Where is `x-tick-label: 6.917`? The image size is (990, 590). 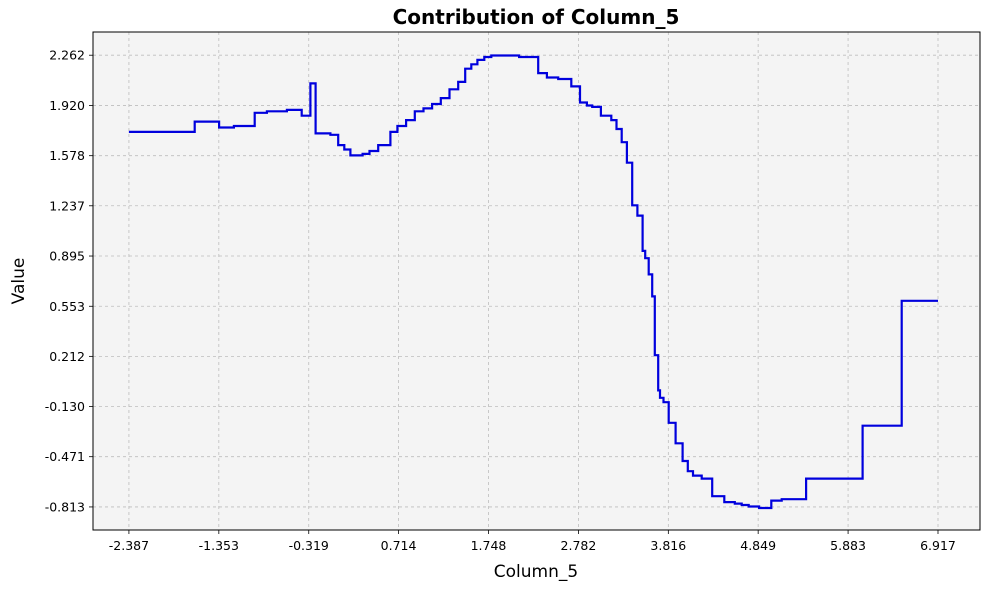
x-tick-label: 6.917 is located at coordinates (938, 545).